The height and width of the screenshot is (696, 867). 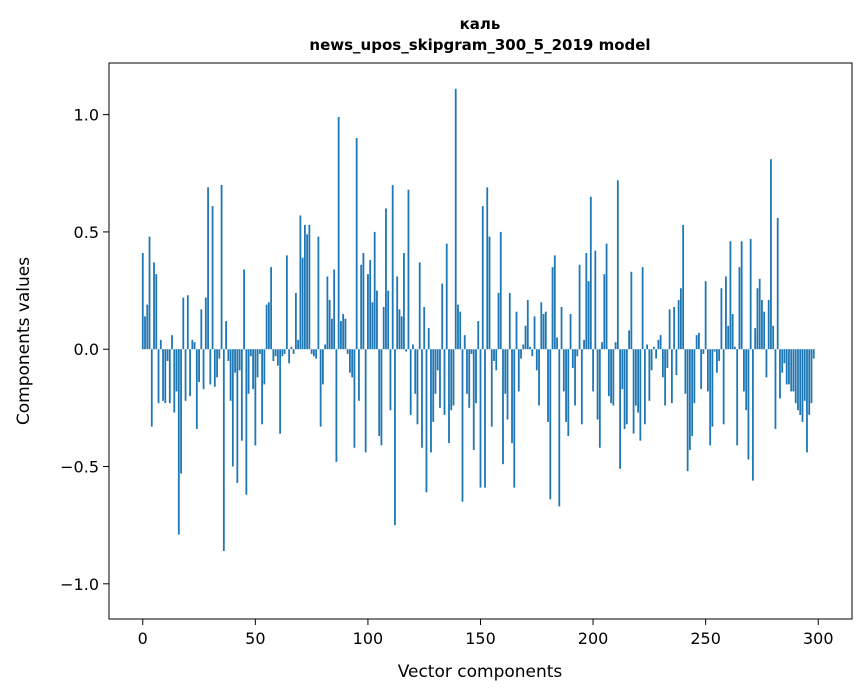 I want to click on y-tick-label: −0.5, so click(x=79, y=467).